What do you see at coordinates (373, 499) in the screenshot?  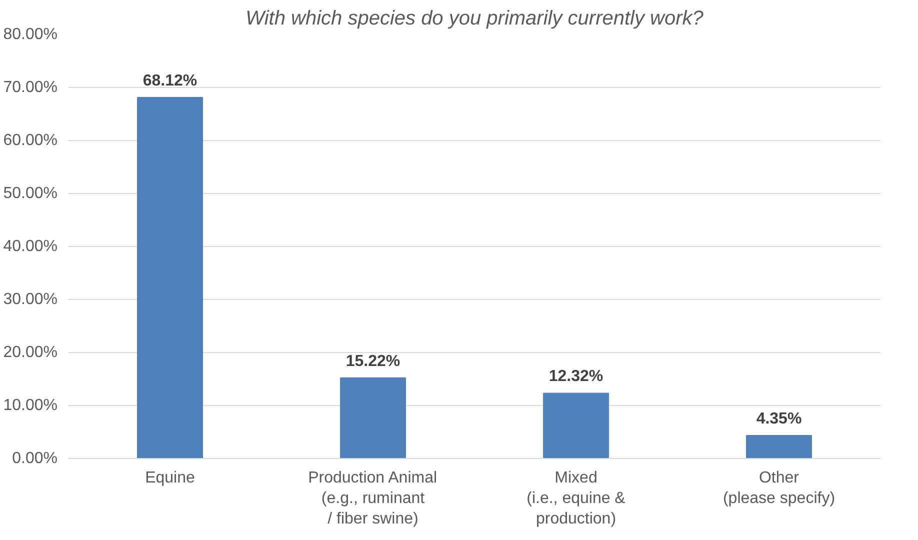 I see `x-tick-label: Production Animal (e.g., ruminant / fiber swine)` at bounding box center [373, 499].